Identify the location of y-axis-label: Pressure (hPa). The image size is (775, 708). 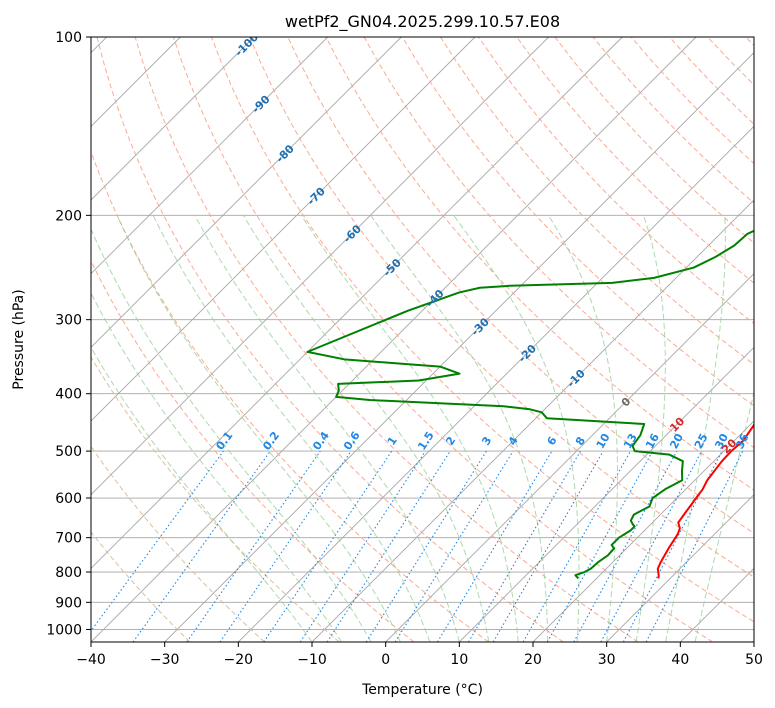
(19, 339).